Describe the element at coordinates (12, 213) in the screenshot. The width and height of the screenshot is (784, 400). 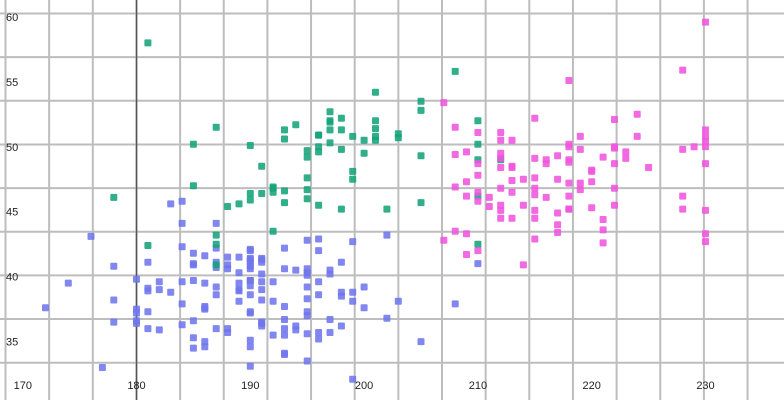
I see `y-axis-tick-label: 45` at that location.